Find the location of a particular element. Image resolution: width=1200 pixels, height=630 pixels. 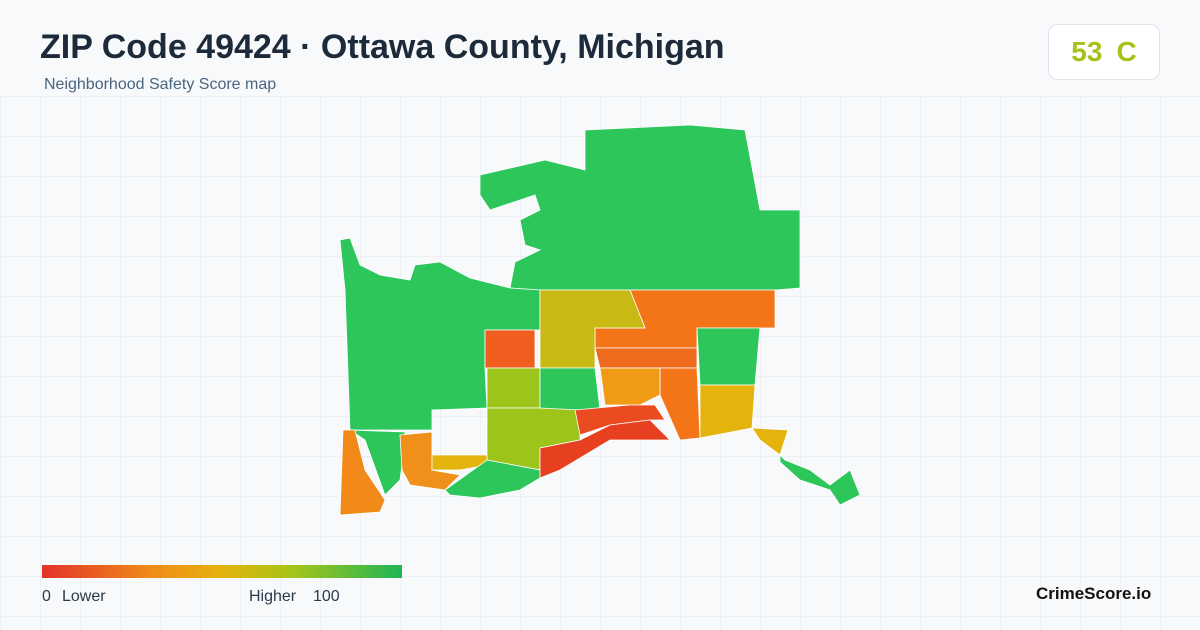

title: ZIP Code 49424 · Ottawa County, Michigan is located at coordinates (382, 47).